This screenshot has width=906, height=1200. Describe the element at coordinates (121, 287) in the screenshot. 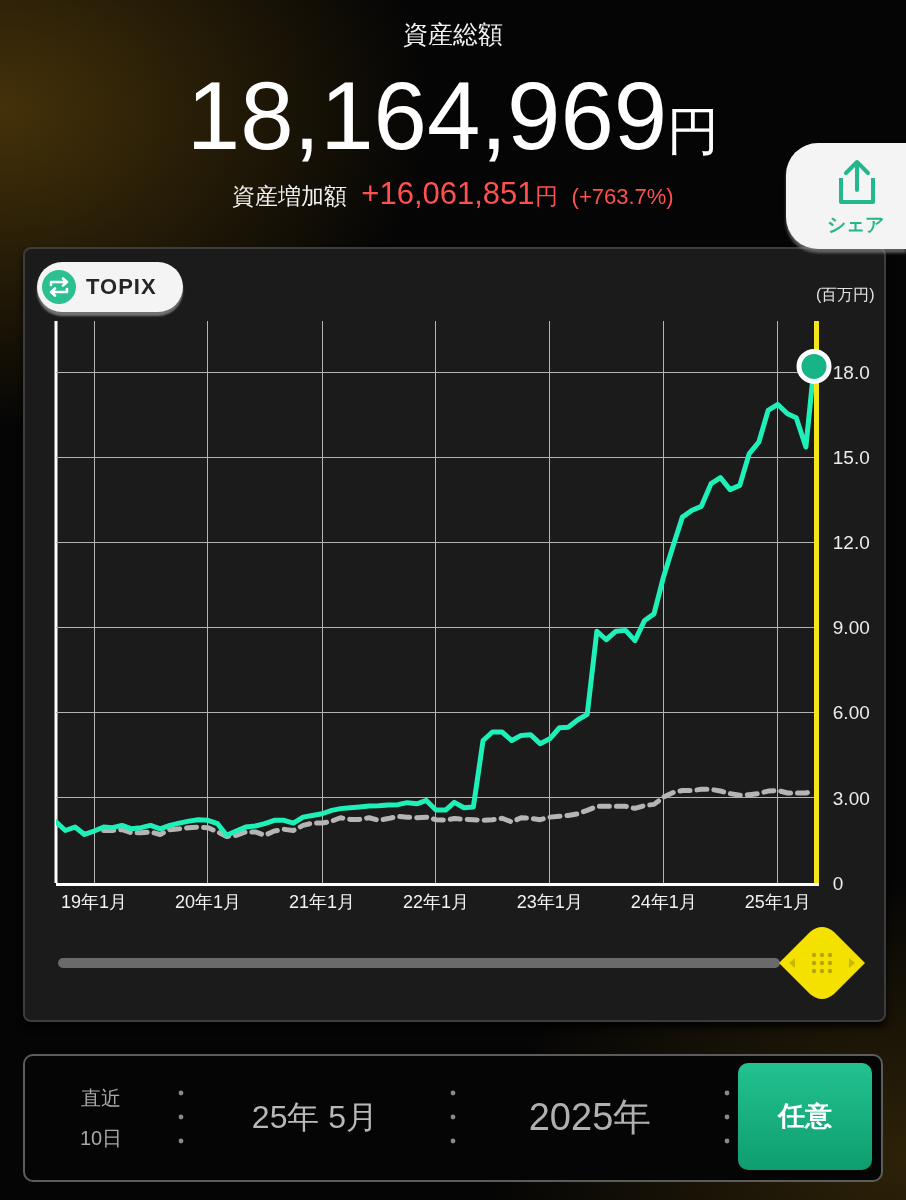

I see `text: TOPIX` at that location.